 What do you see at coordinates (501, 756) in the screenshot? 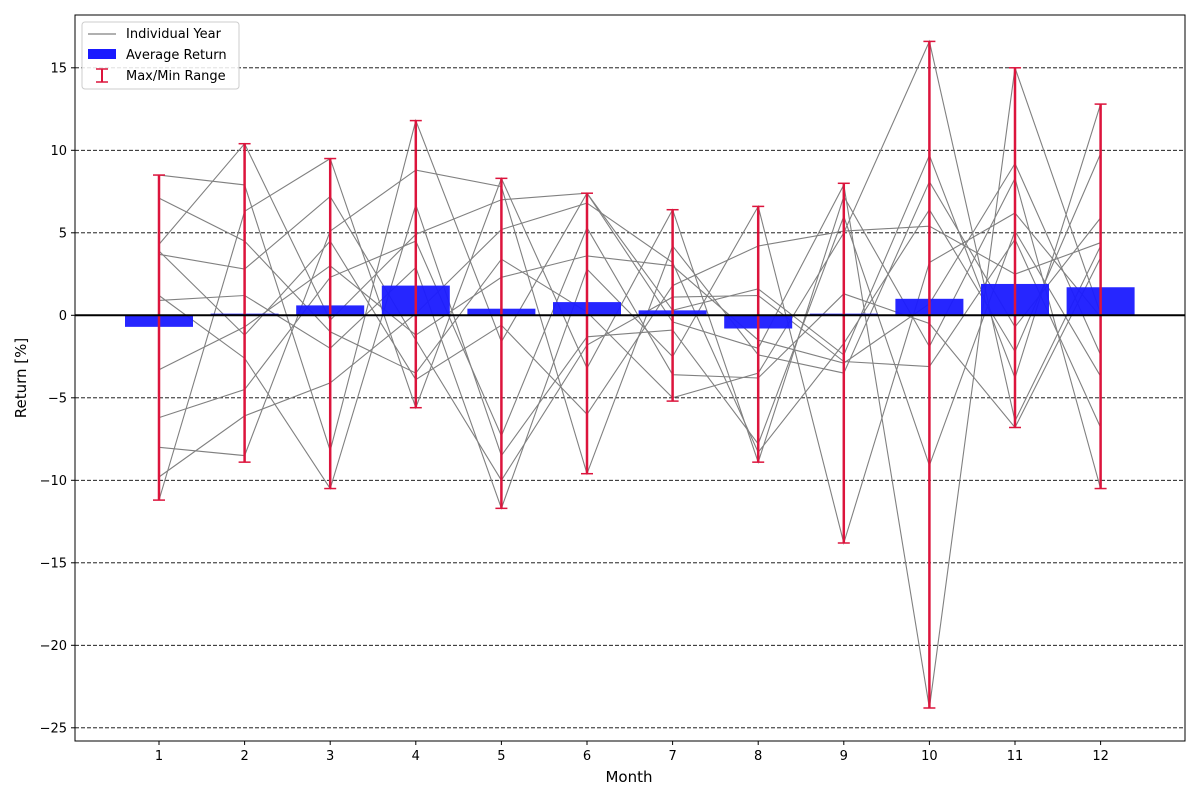
I see `x-tick-label: 5` at bounding box center [501, 756].